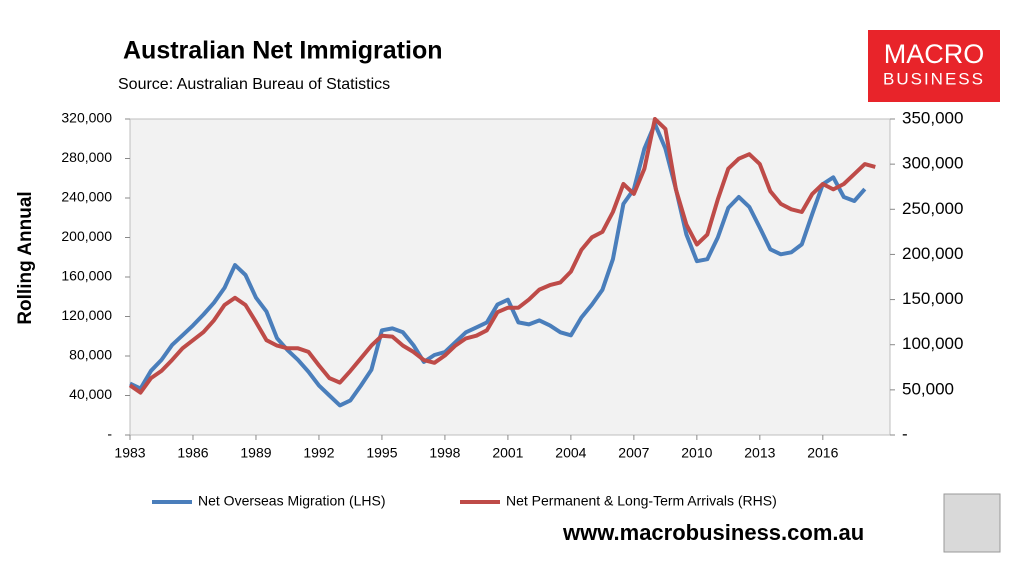 This screenshot has width=1011, height=561. What do you see at coordinates (972, 523) in the screenshot?
I see `logo-image` at bounding box center [972, 523].